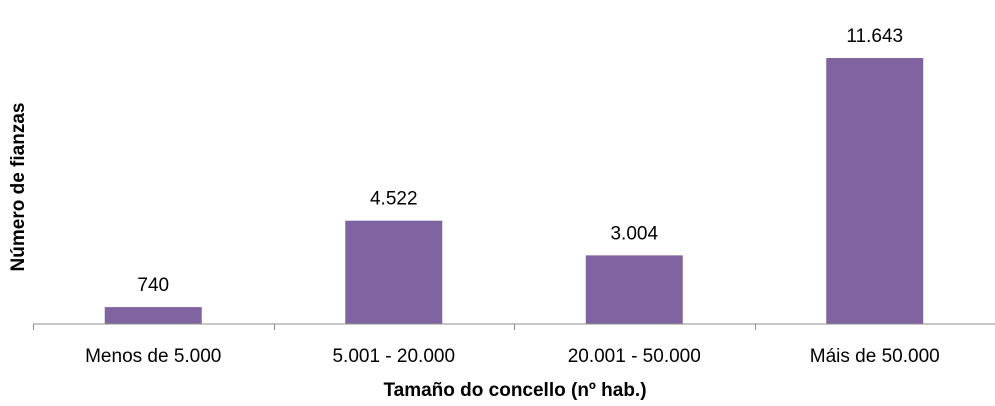 The height and width of the screenshot is (406, 995). I want to click on y-axis-title: Número de fianzas, so click(18, 187).